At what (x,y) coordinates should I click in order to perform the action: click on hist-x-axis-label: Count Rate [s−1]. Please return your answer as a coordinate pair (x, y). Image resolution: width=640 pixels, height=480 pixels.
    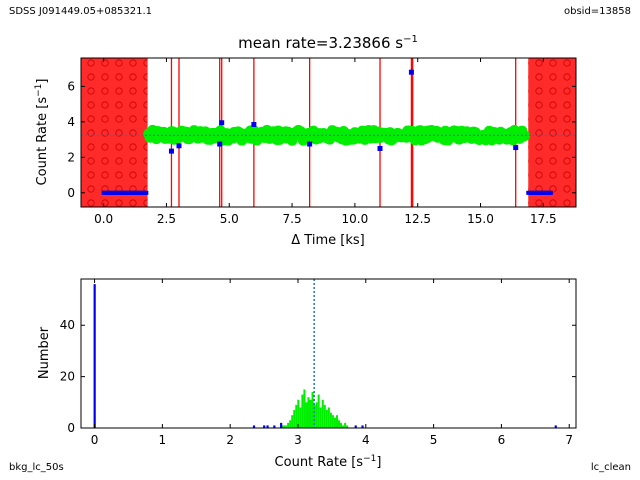
    Looking at the image, I should click on (328, 462).